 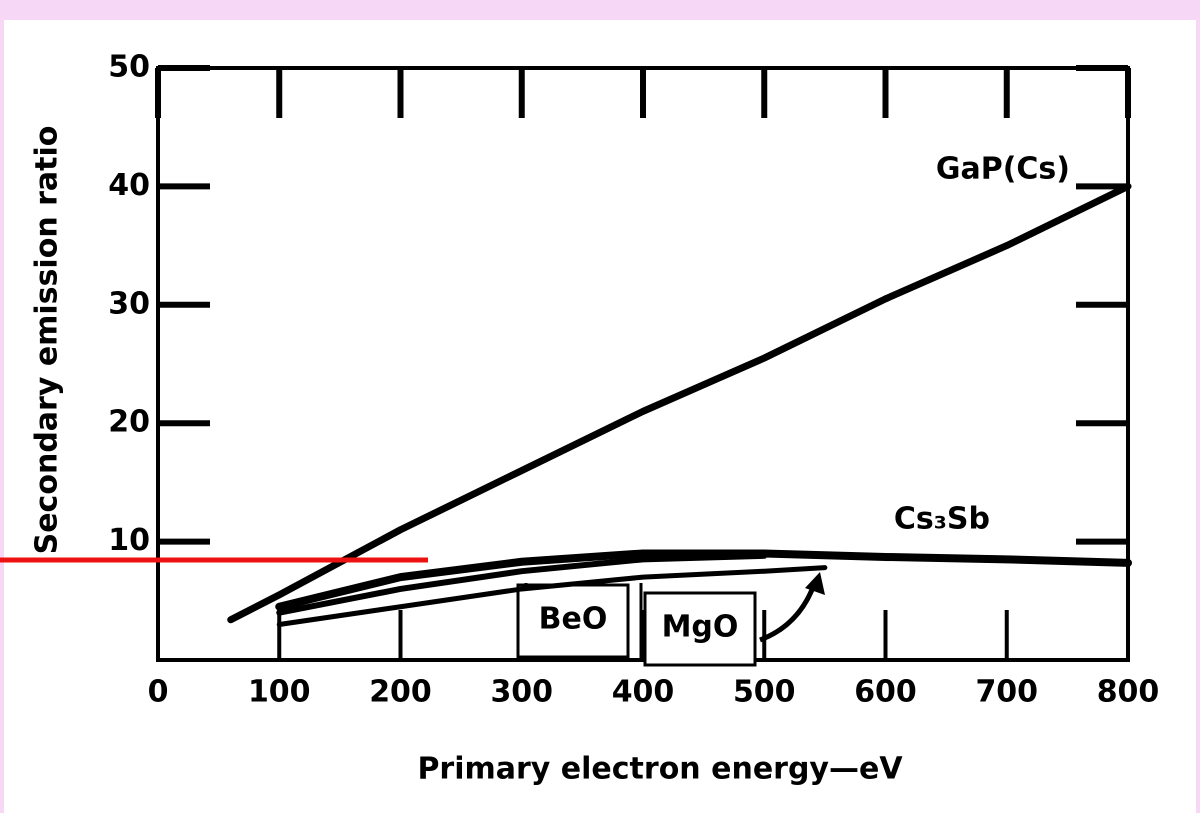 What do you see at coordinates (47, 340) in the screenshot?
I see `y-axis-label: Secondary emission ratio` at bounding box center [47, 340].